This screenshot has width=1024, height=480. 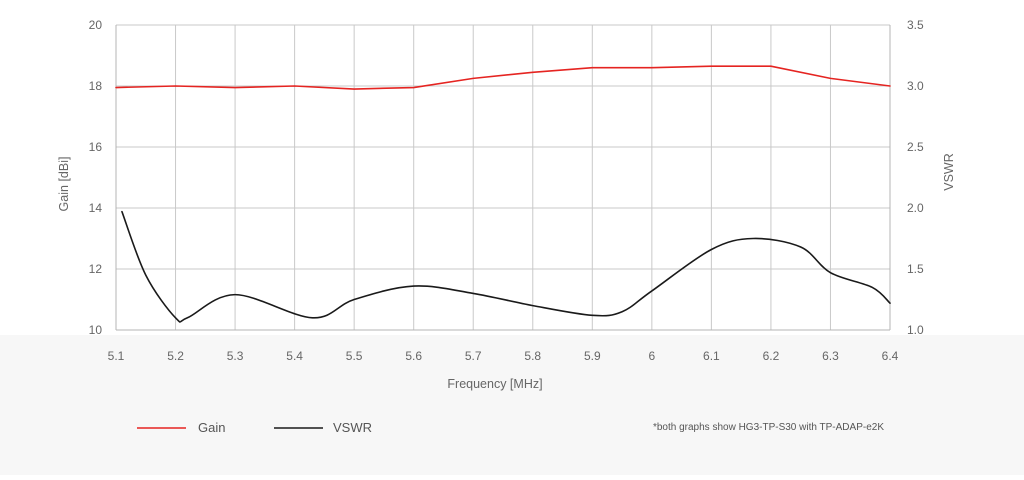 I want to click on legend-vswr-label: VSWR, so click(x=352, y=427).